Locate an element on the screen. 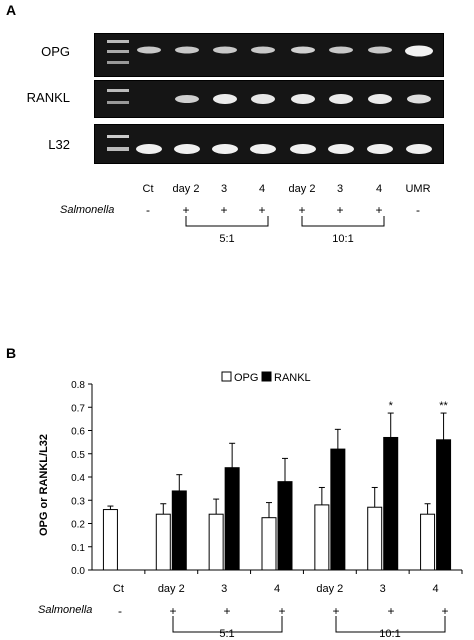 The image size is (474, 640). ratio-label-b: 5:1 is located at coordinates (227, 634).